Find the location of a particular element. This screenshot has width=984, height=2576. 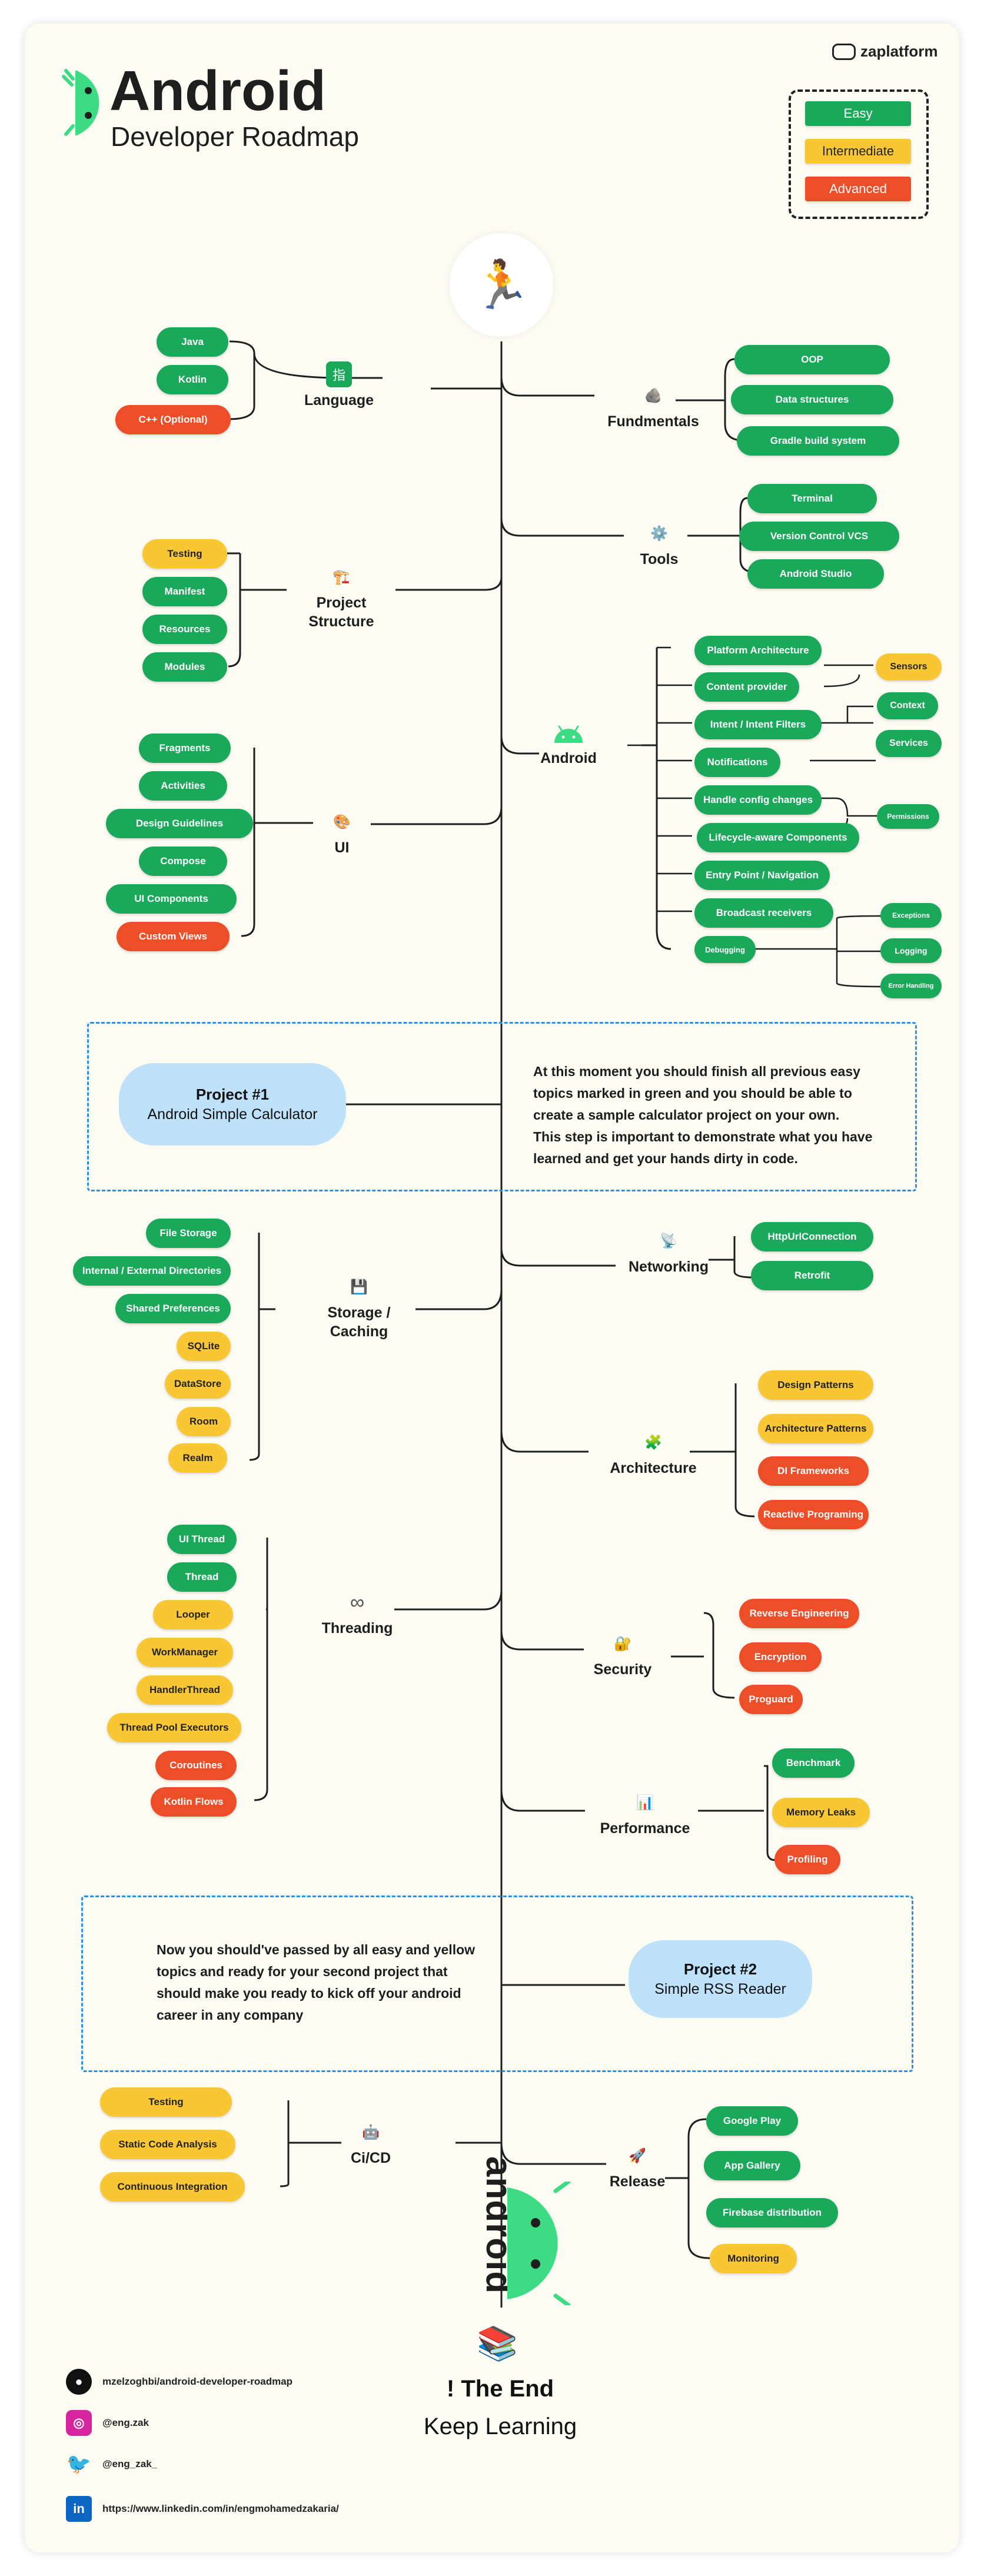

project-1-subtitle: Android Simple Calculator is located at coordinates (232, 1114).